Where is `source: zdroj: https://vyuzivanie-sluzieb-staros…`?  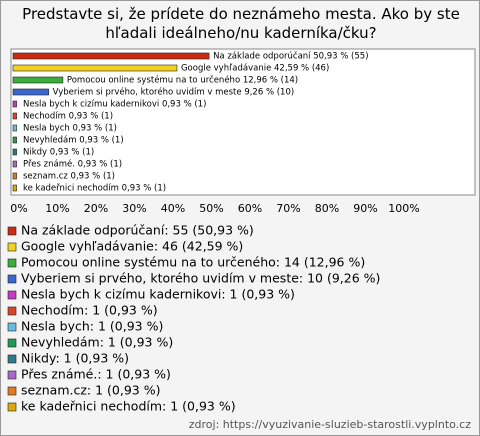 source: zdroj: https://vyuzivanie-sluzieb-staros… is located at coordinates (330, 424).